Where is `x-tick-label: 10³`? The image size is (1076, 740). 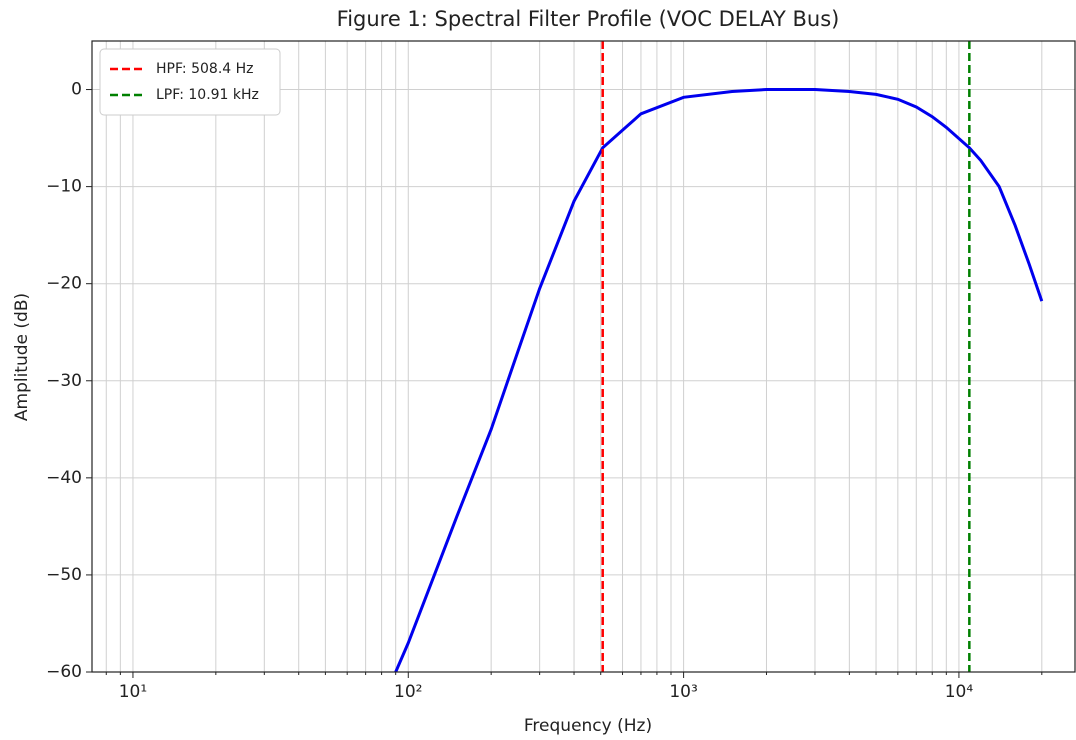
x-tick-label: 10³ is located at coordinates (683, 692).